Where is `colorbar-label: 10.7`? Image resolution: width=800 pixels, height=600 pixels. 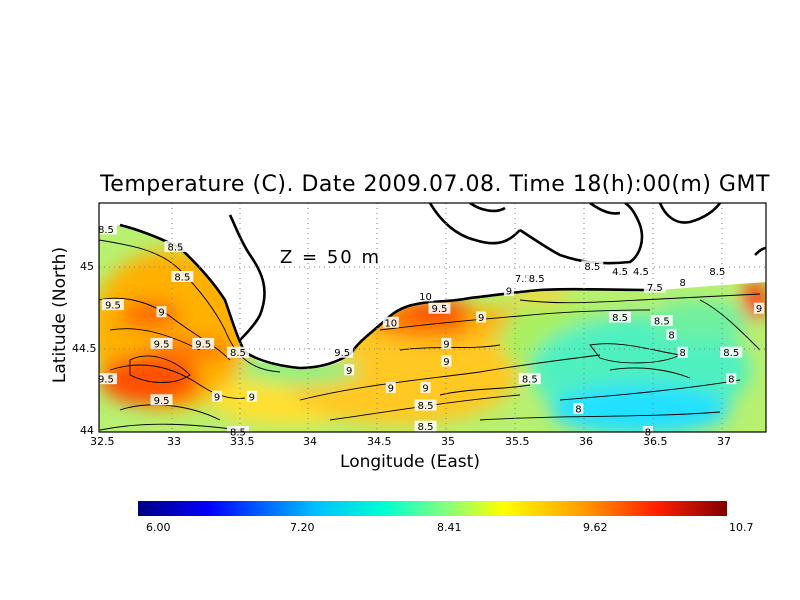
colorbar-label: 10.7 is located at coordinates (741, 527).